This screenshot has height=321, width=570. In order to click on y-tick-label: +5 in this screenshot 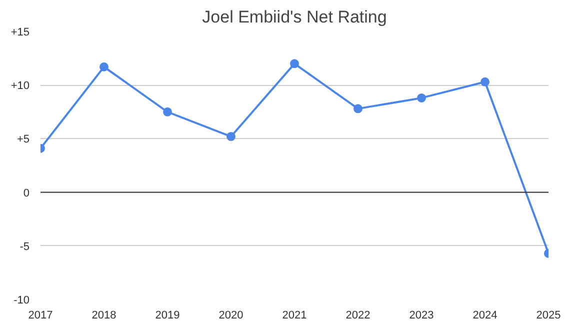, I will do `click(23, 140)`.